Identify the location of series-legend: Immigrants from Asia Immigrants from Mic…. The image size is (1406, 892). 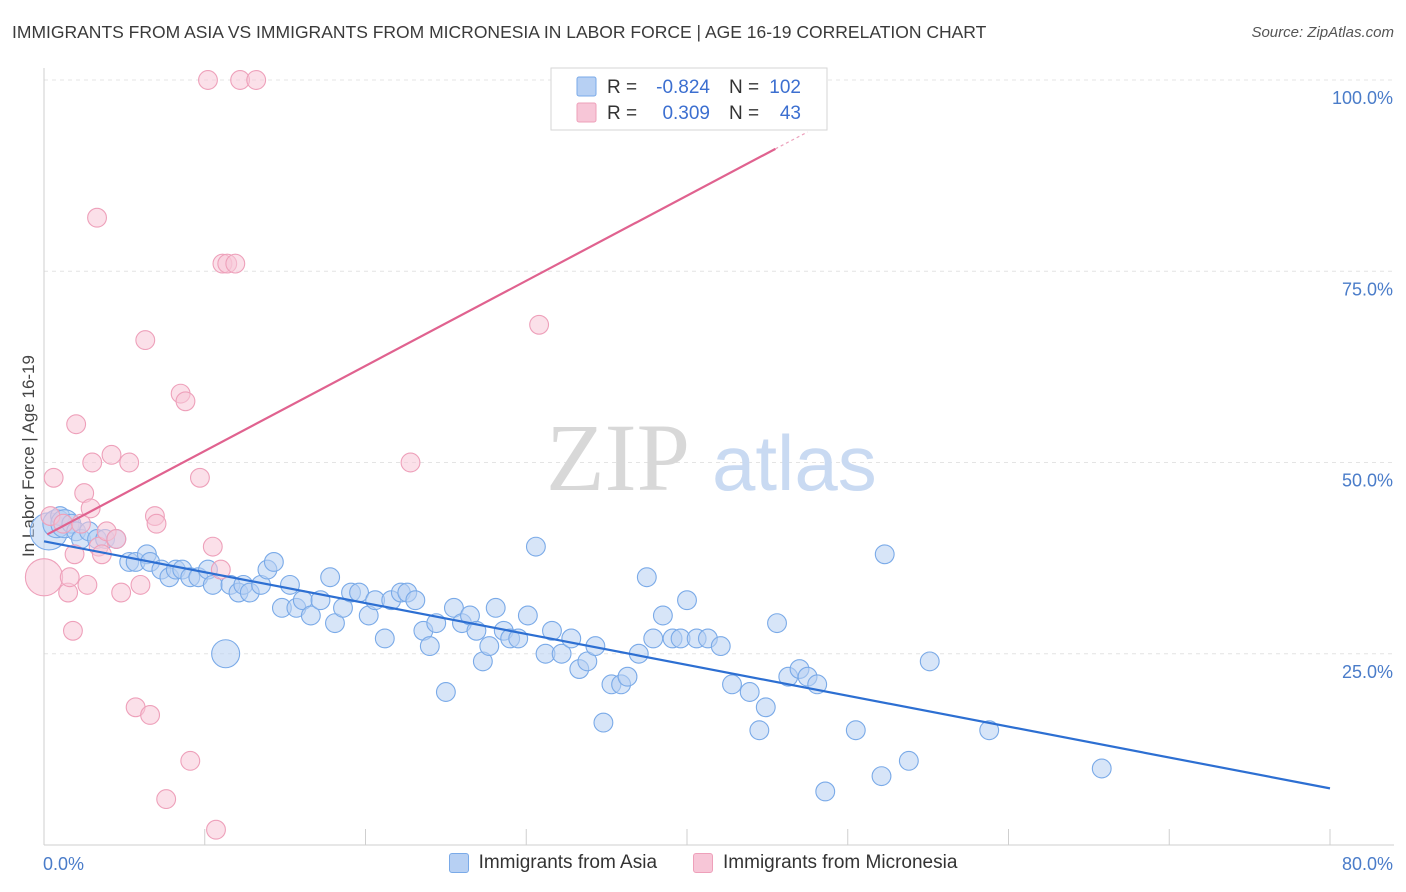
(703, 863).